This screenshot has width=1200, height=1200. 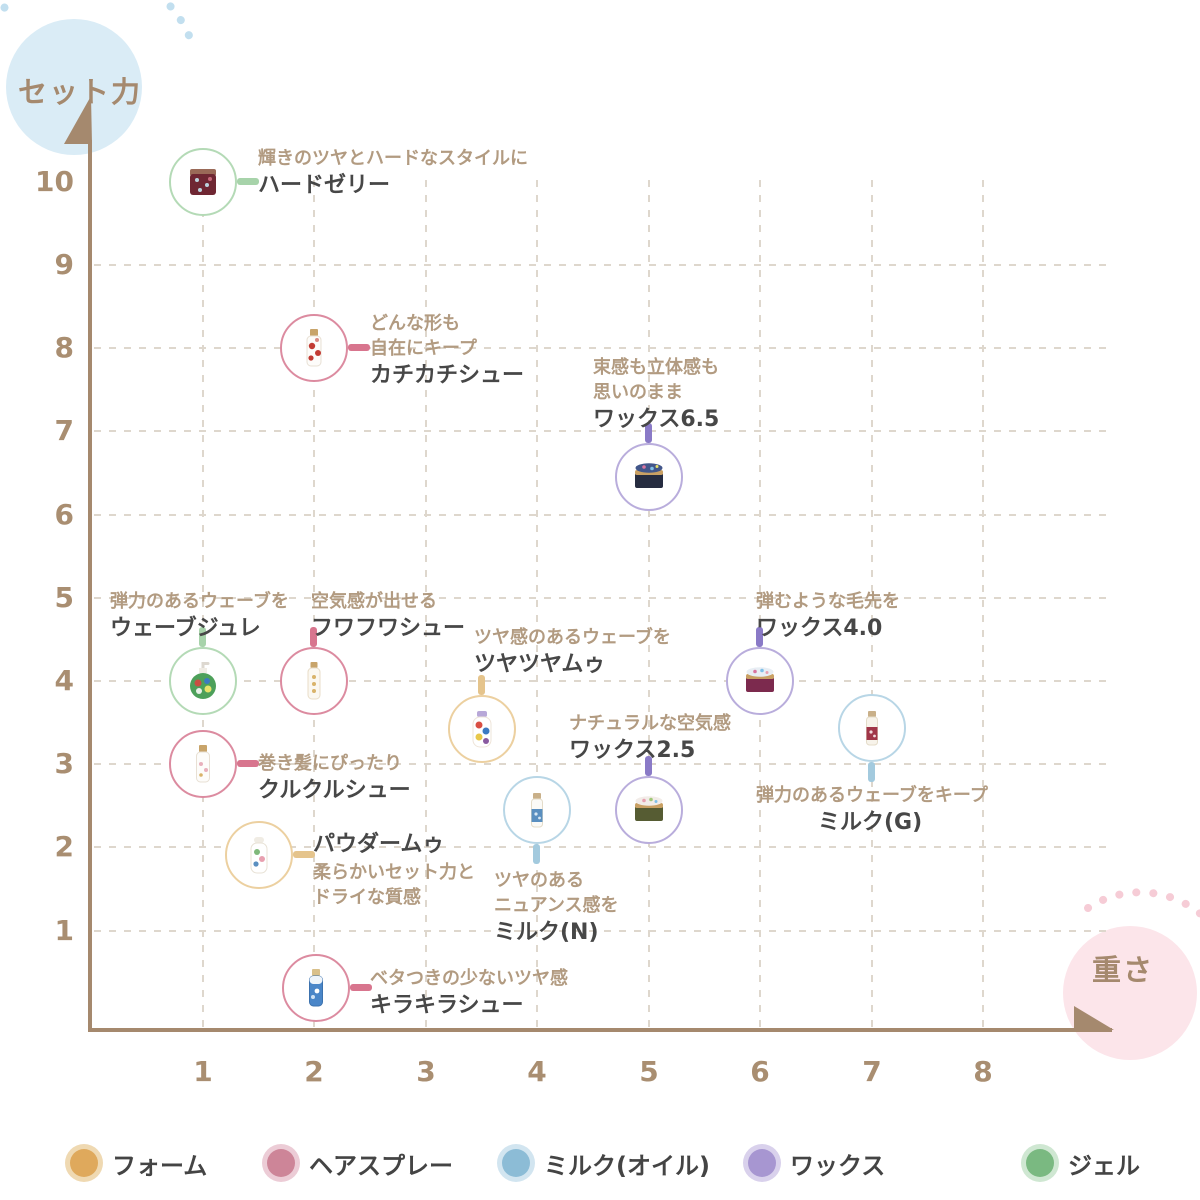 What do you see at coordinates (330, 763) in the screenshot?
I see `product-caption: 巻き髪にぴったり` at bounding box center [330, 763].